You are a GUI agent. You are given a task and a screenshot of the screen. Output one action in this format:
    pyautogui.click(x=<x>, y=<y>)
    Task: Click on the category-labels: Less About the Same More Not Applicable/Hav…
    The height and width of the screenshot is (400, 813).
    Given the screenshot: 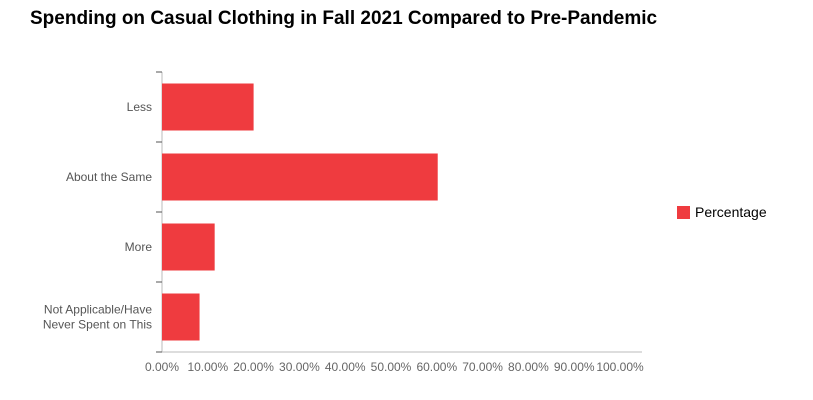 What is the action you would take?
    pyautogui.click(x=97, y=216)
    